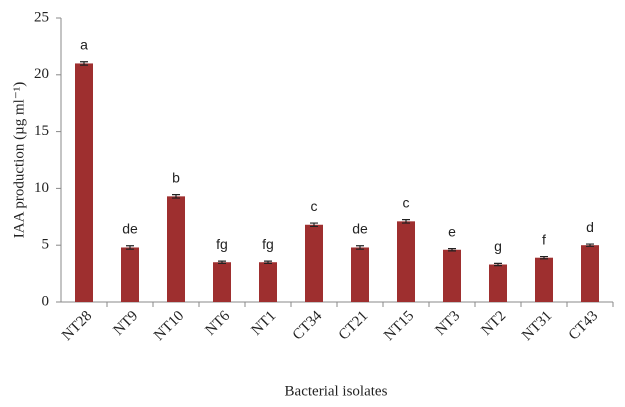 The height and width of the screenshot is (407, 625). What do you see at coordinates (583, 325) in the screenshot?
I see `x-tick-label: CT43` at bounding box center [583, 325].